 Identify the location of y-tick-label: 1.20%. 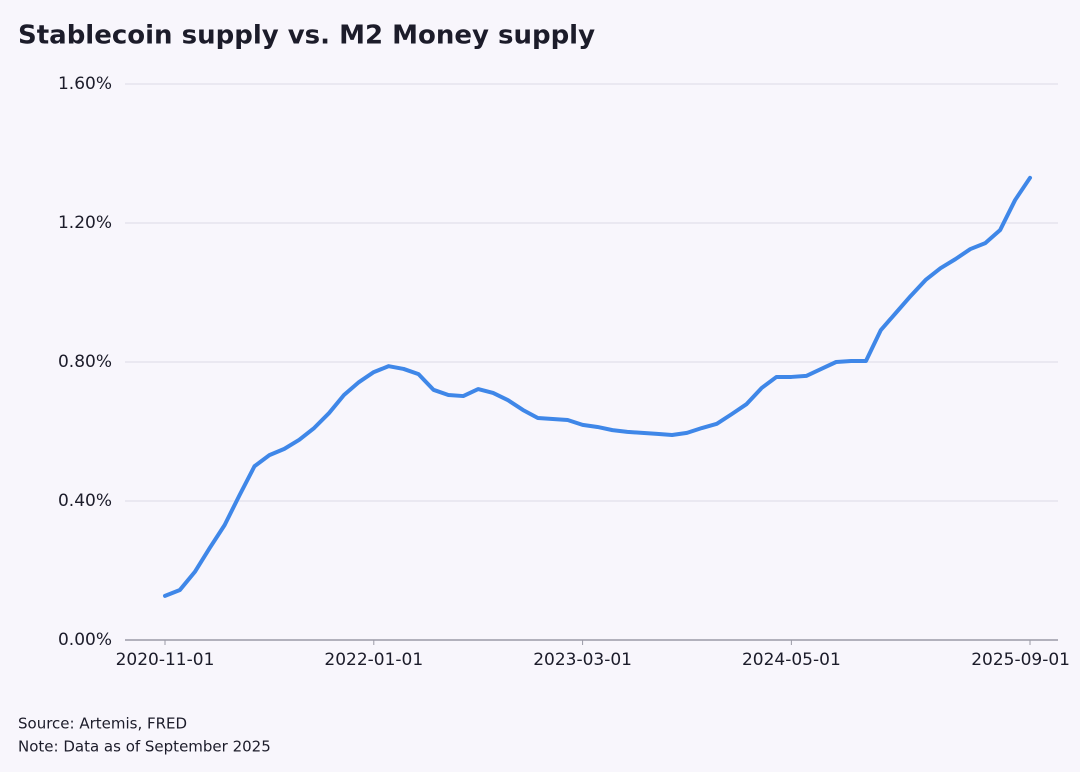
(85, 223).